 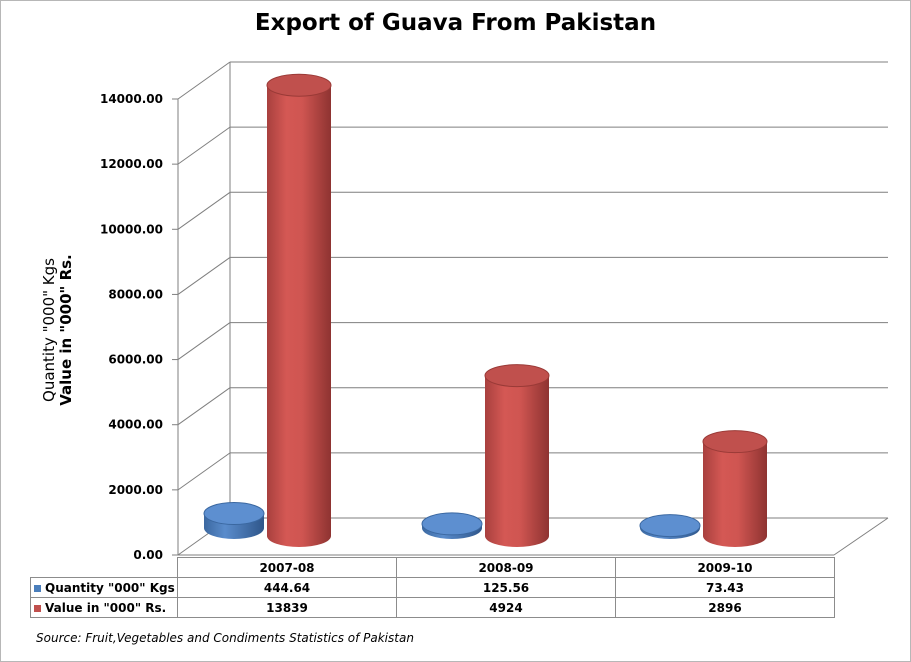 I want to click on y-tick-label: 0.00, so click(x=148, y=555).